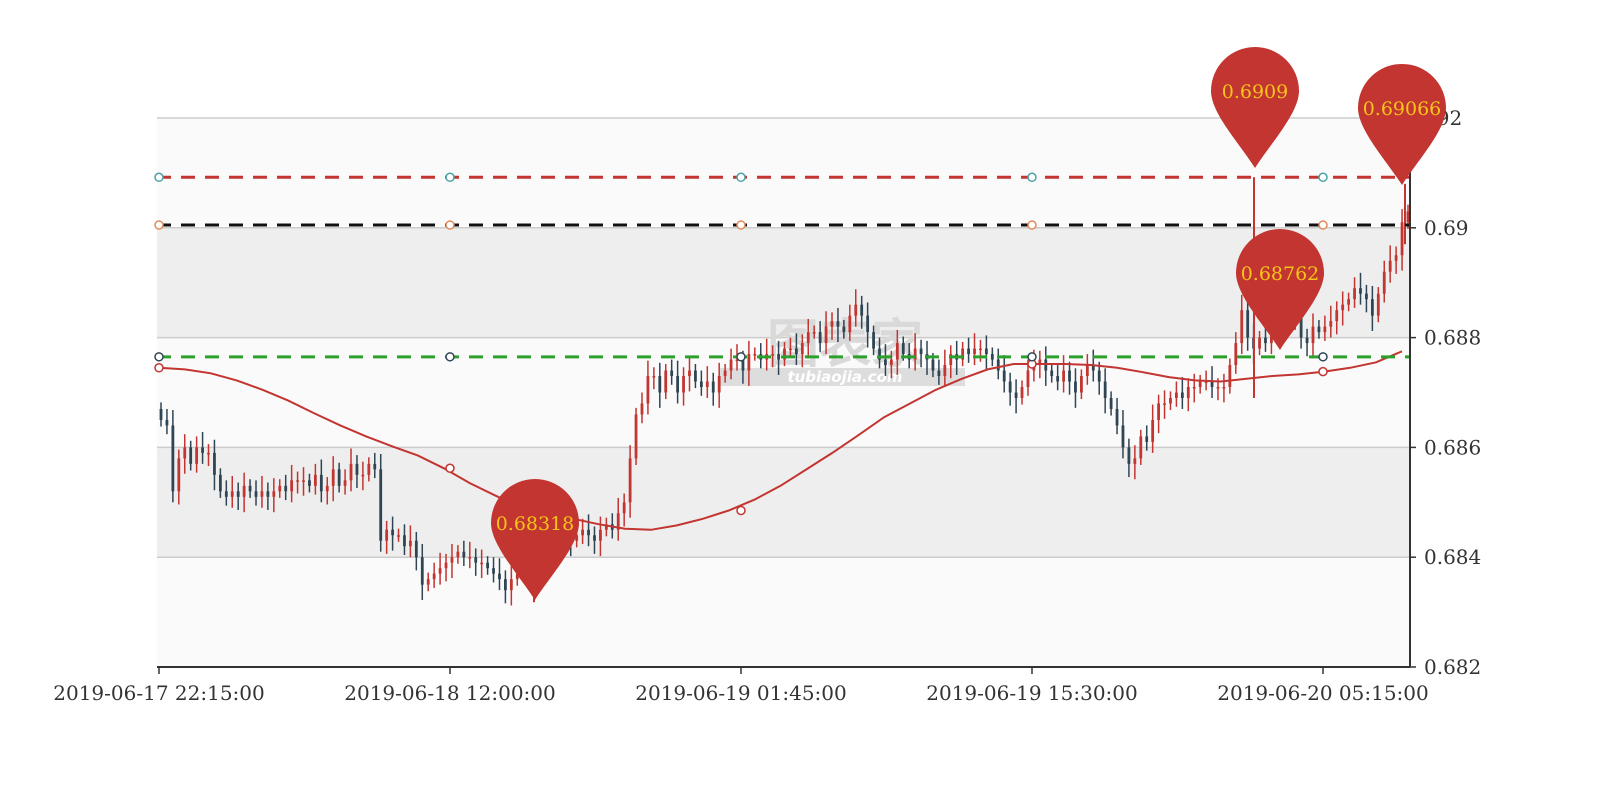 This screenshot has width=1600, height=800. Describe the element at coordinates (1280, 274) in the screenshot. I see `mark-point-label: 0.68762` at that location.